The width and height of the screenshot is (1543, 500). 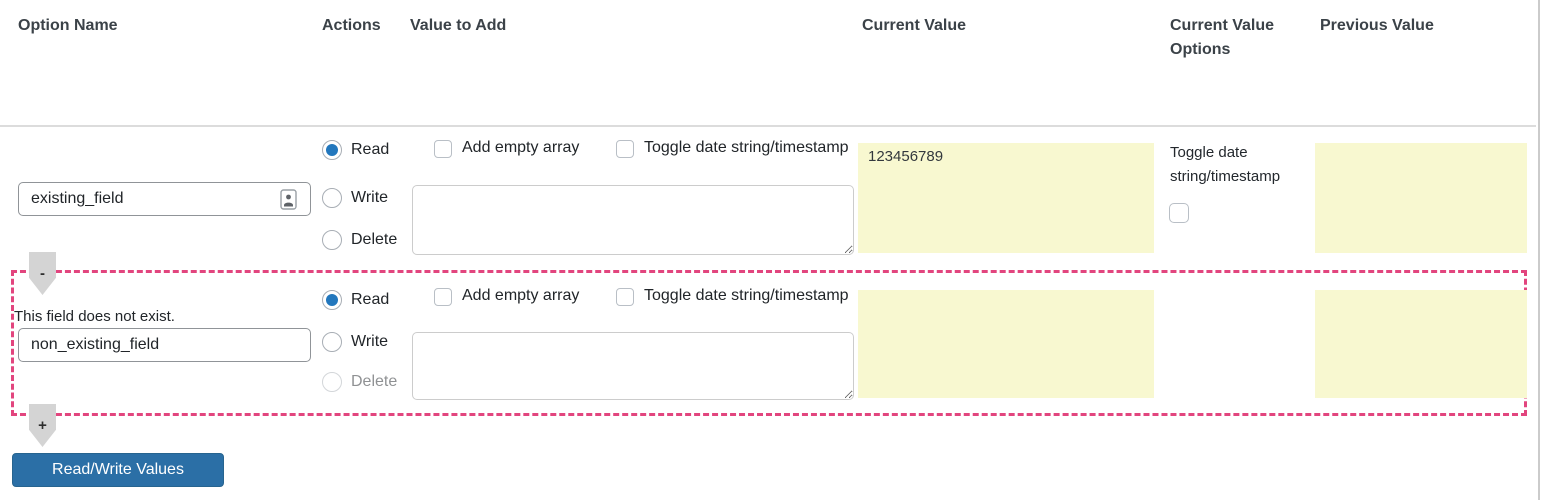 I want to click on header-divider, so click(x=768, y=126).